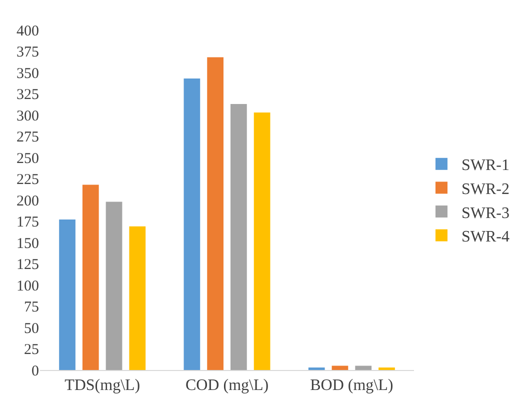 This screenshot has height=415, width=526. What do you see at coordinates (352, 385) in the screenshot?
I see `x-tick-label: BOD (mg\L)` at bounding box center [352, 385].